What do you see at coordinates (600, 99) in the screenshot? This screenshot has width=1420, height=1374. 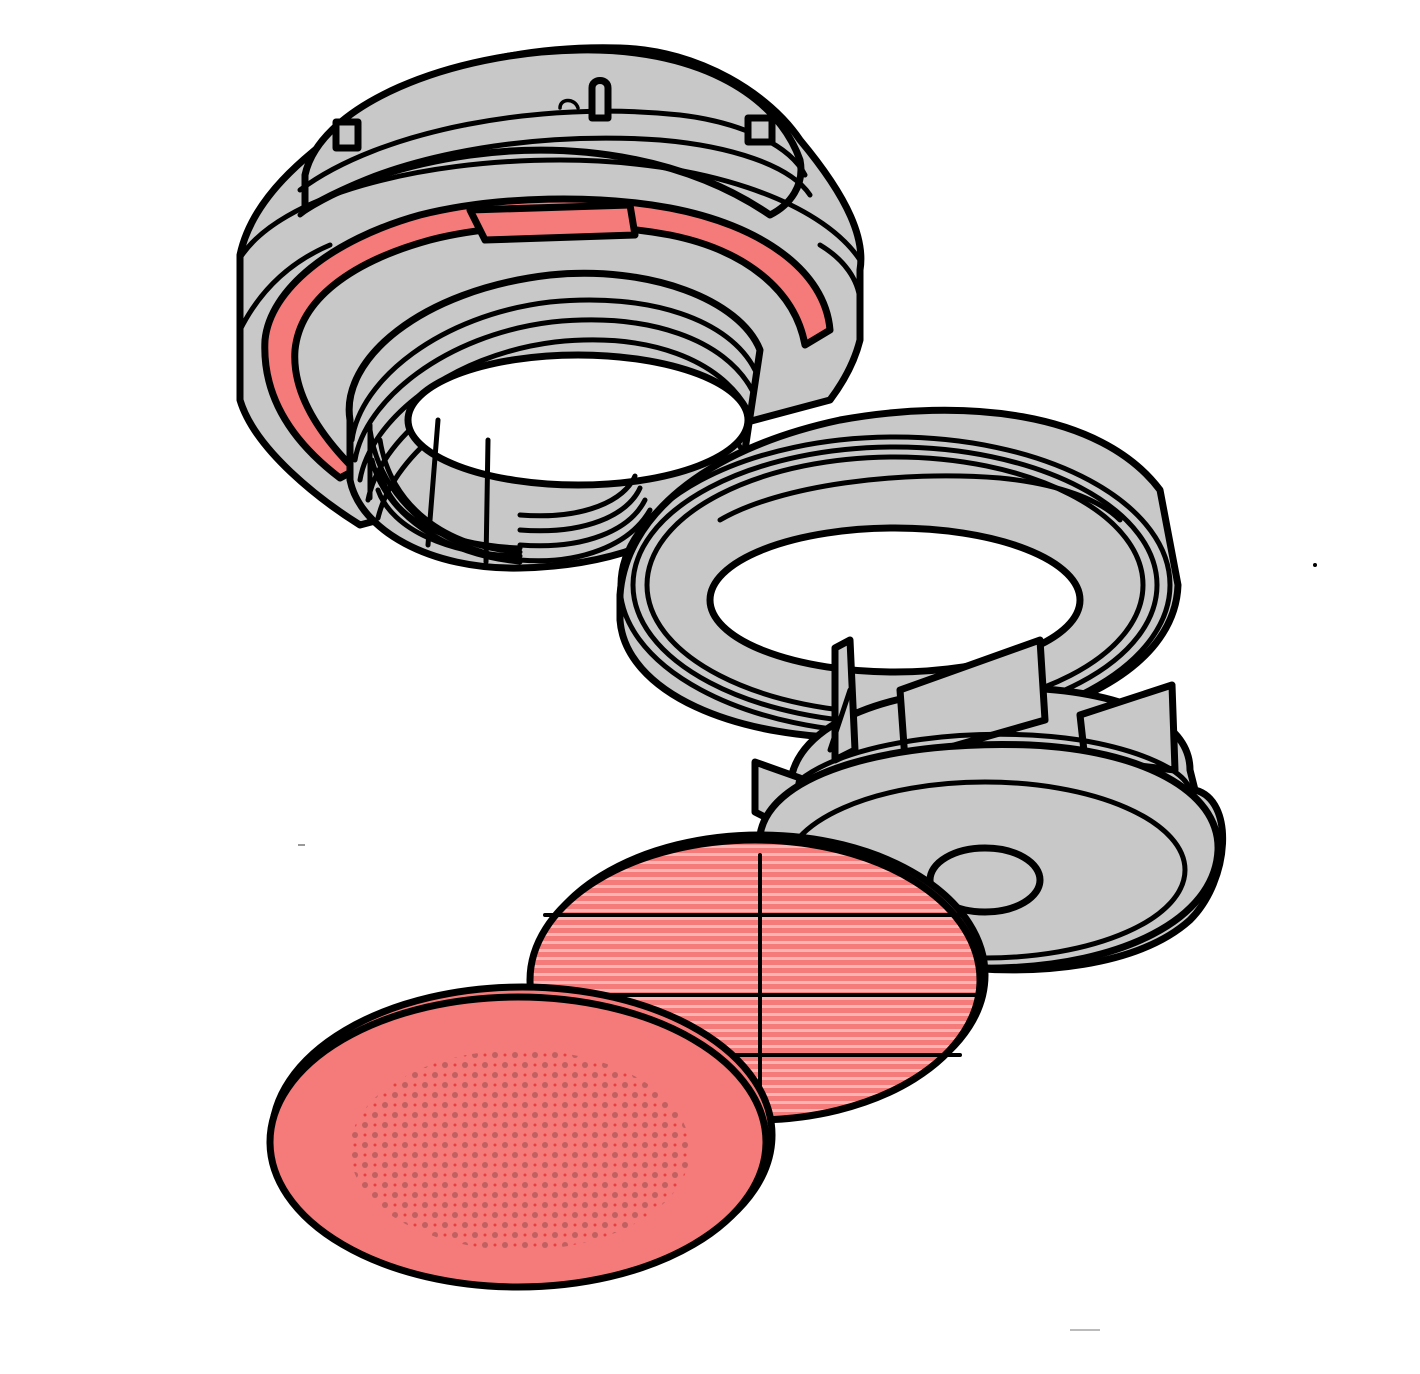 I see `housing-key` at bounding box center [600, 99].